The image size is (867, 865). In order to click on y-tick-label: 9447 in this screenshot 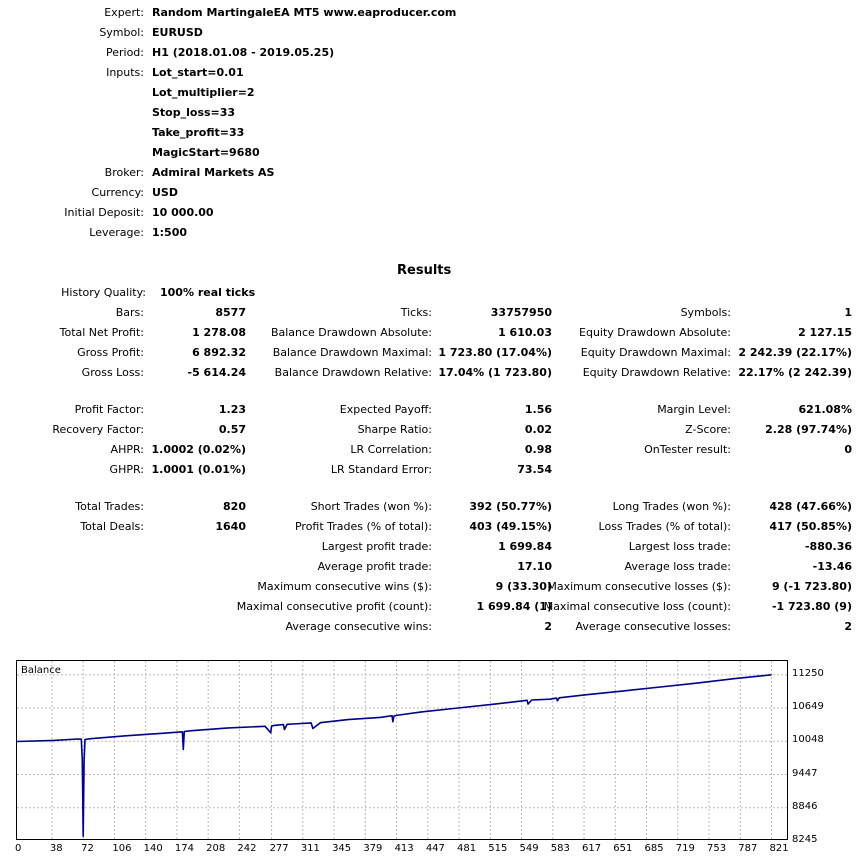, I will do `click(805, 773)`.